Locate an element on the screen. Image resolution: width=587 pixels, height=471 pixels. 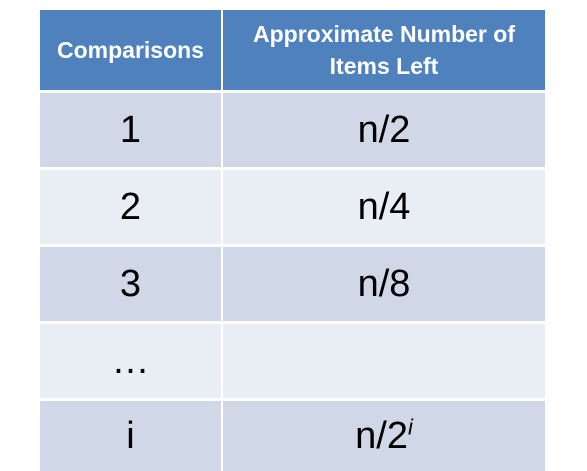
cell-items-left: n/2 is located at coordinates (383, 130).